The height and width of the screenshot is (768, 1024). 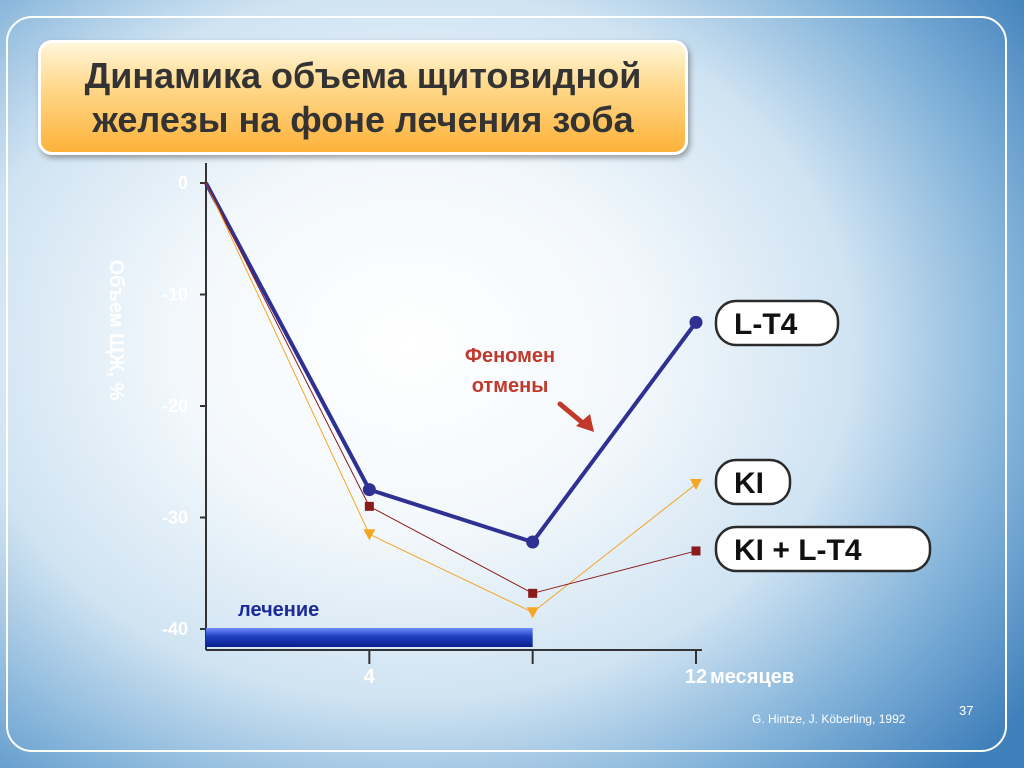 What do you see at coordinates (363, 75) in the screenshot?
I see `chart-title-line-1: Динамика объема щитовидной` at bounding box center [363, 75].